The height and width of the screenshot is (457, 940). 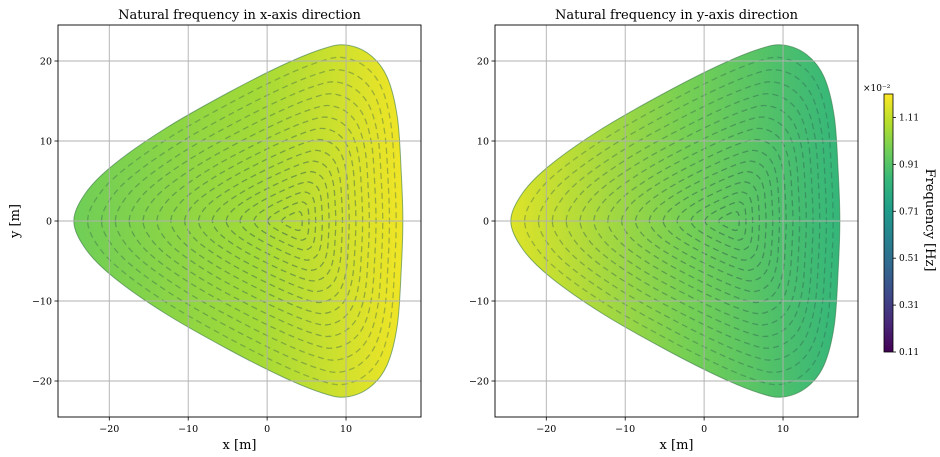 What do you see at coordinates (677, 15) in the screenshot?
I see `chart-title: Natural frequency in y-axis direction` at bounding box center [677, 15].